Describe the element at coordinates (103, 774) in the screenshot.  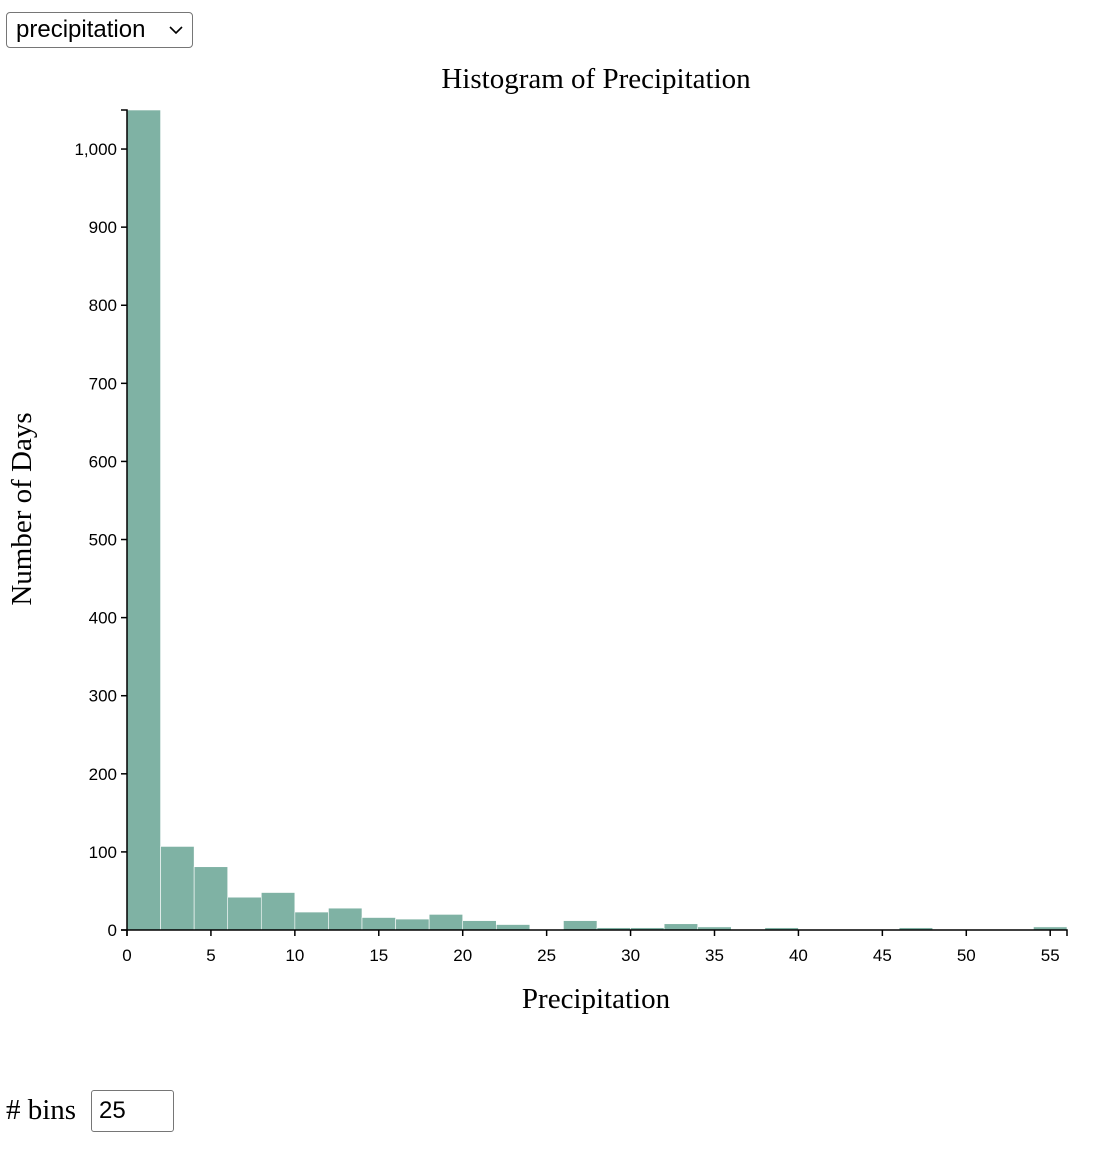
I see `y-tick-label: 200` at that location.